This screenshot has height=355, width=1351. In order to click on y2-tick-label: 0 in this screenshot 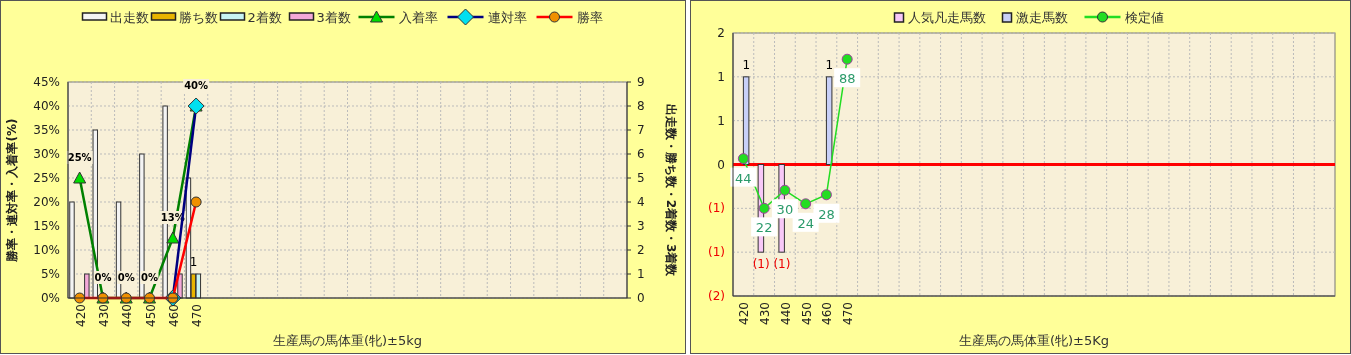, I will do `click(641, 298)`.